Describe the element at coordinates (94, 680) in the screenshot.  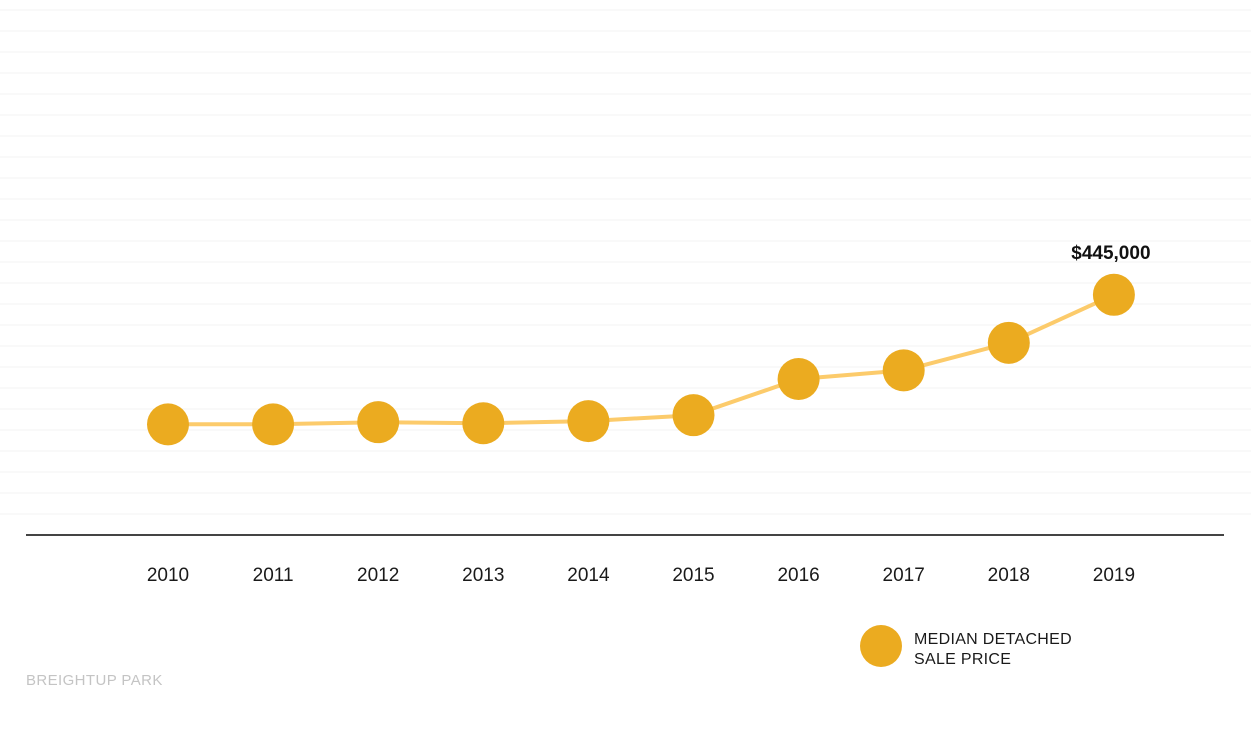
I see `source-label: BREIGHTUP PARK` at that location.